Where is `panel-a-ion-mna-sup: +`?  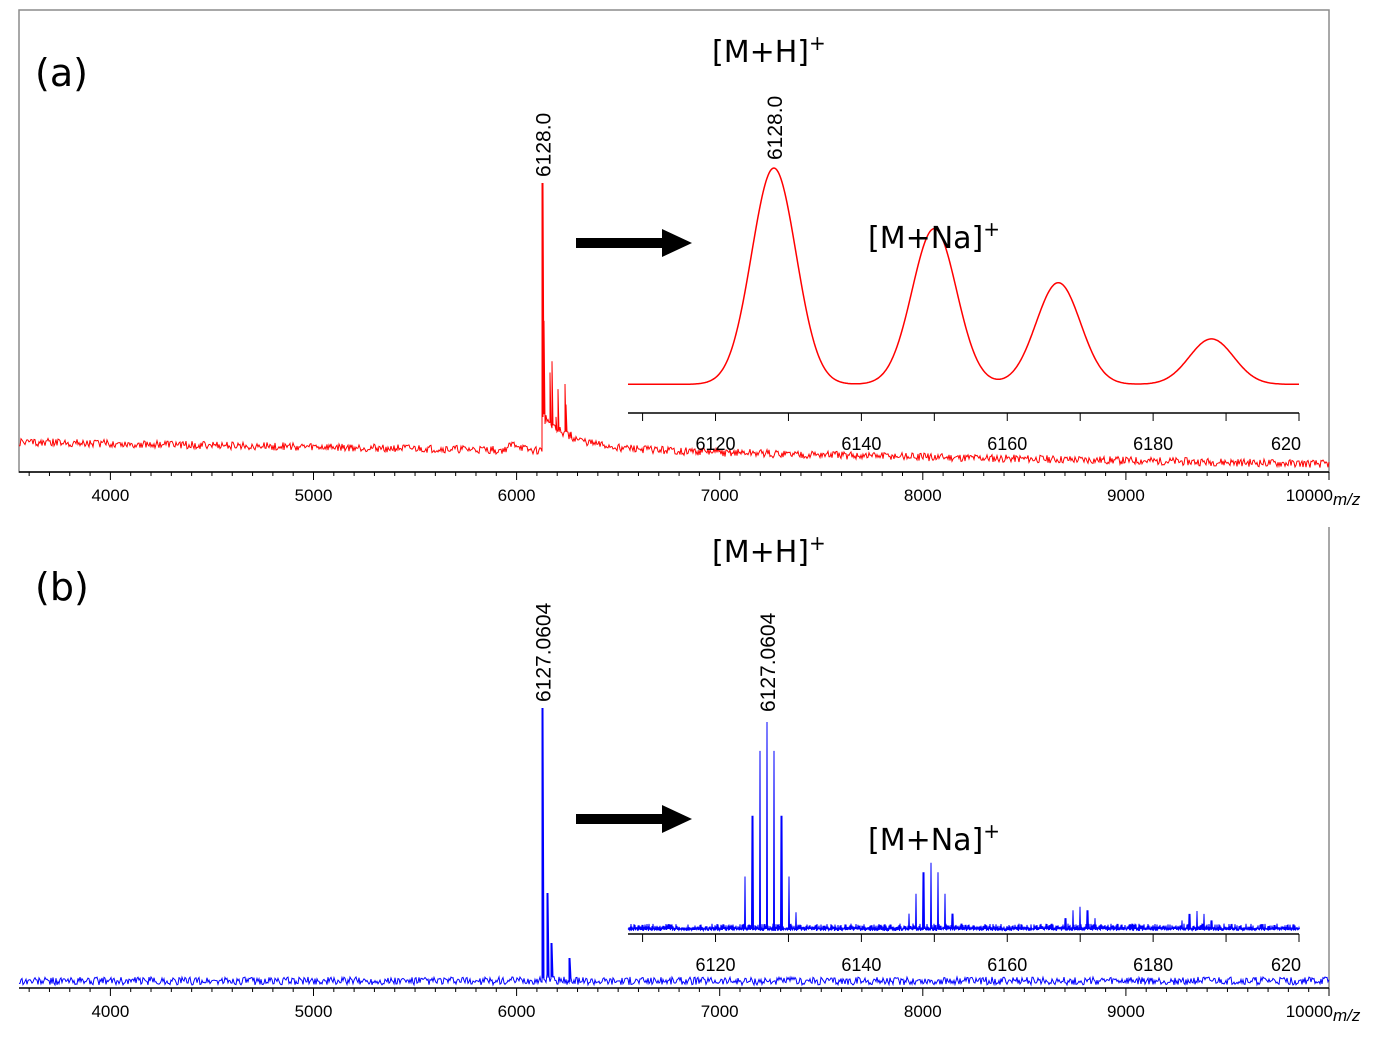
panel-a-ion-mna-sup: + is located at coordinates (991, 229).